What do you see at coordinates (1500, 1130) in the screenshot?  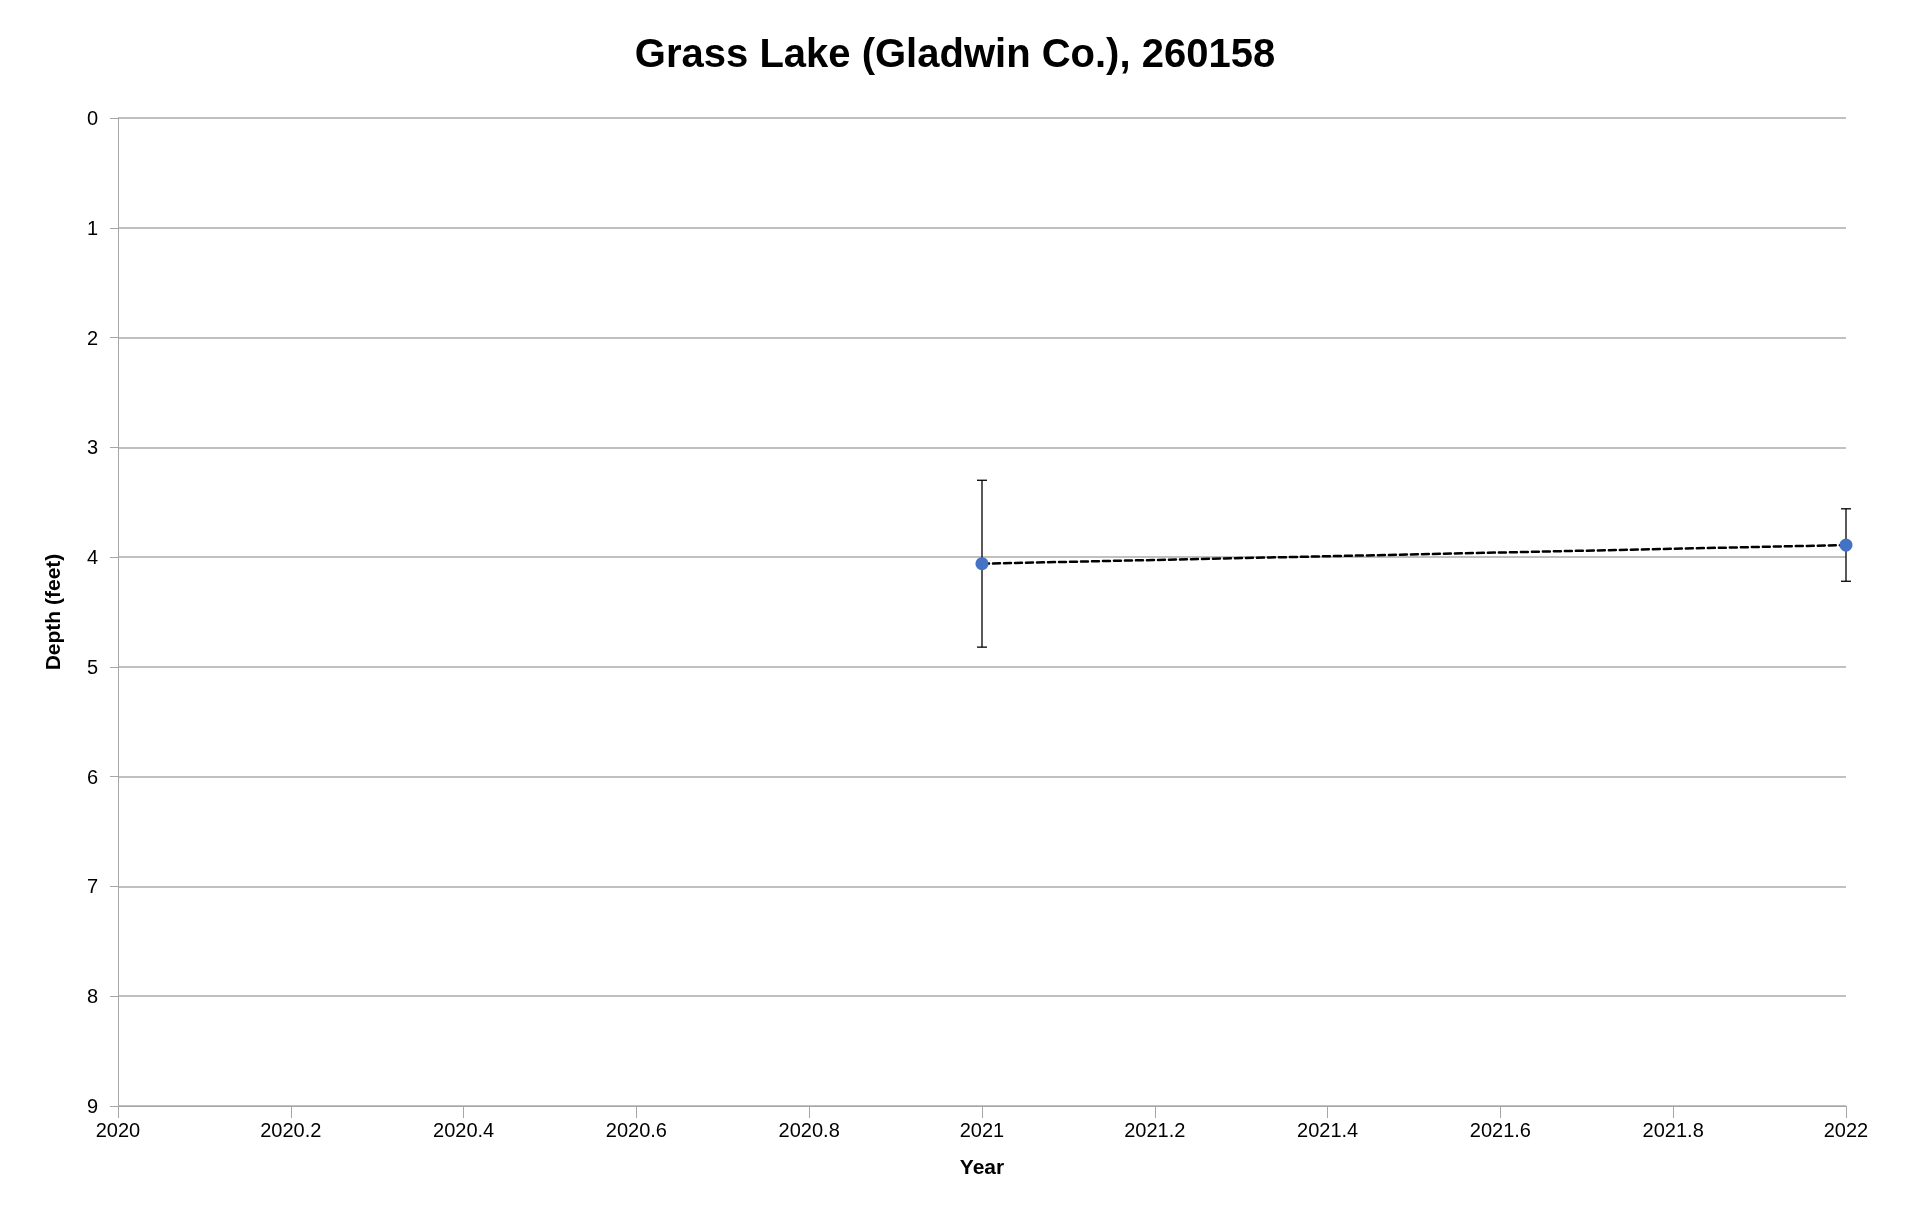 I see `x-tick-label: 2021.6` at bounding box center [1500, 1130].